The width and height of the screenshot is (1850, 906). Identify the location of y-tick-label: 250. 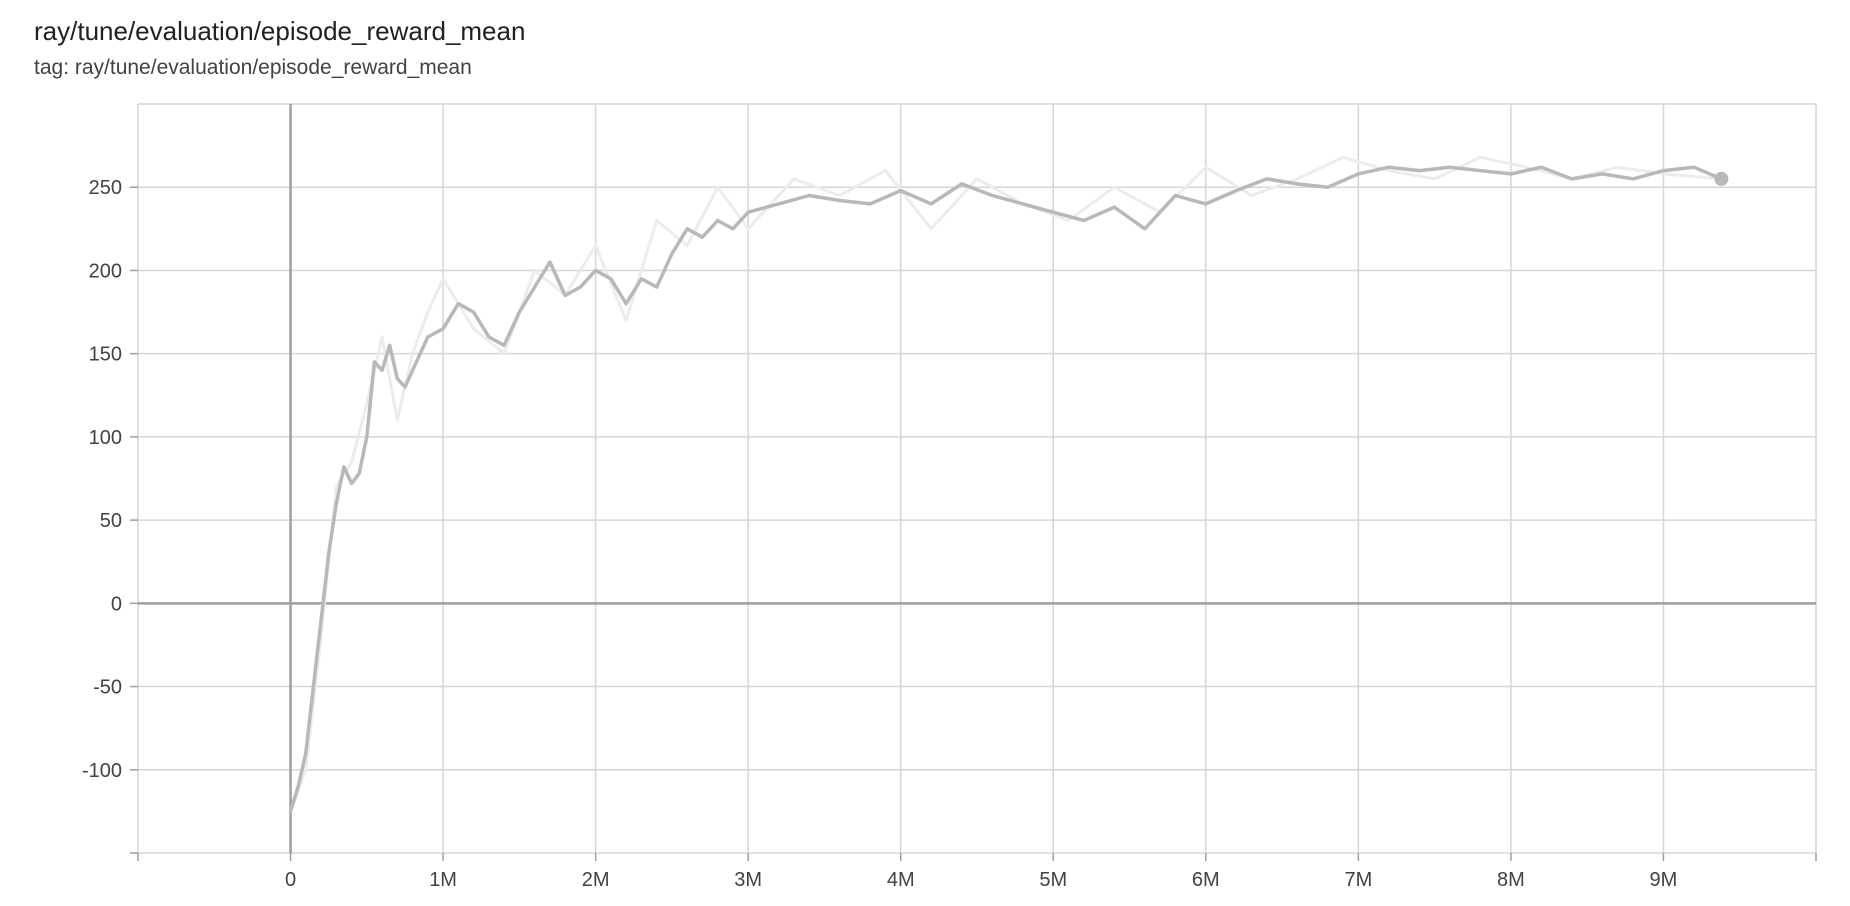
(105, 188).